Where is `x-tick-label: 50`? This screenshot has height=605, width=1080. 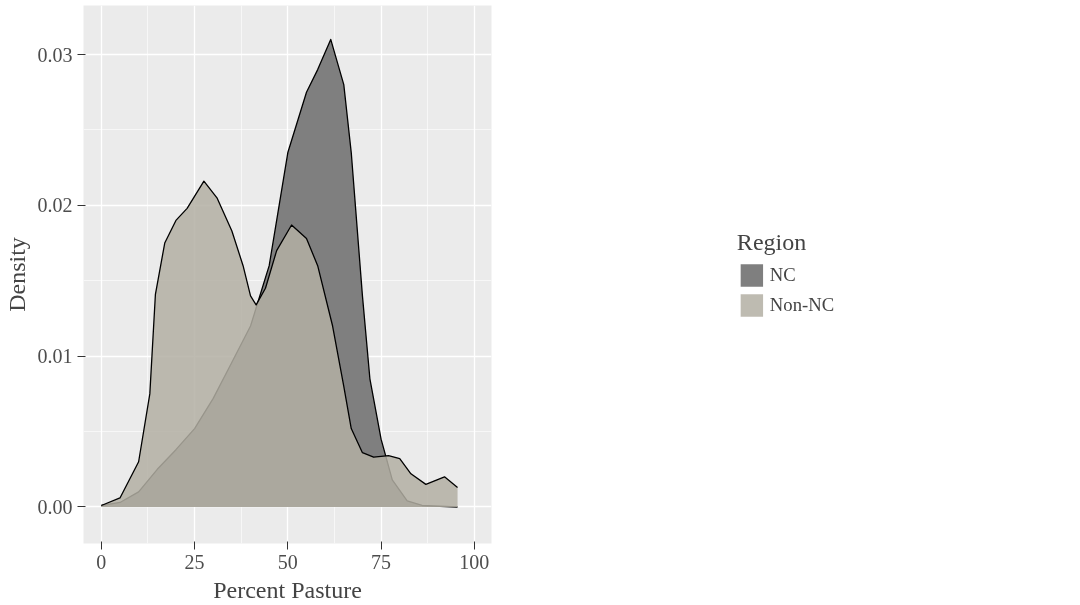
x-tick-label: 50 is located at coordinates (287, 561).